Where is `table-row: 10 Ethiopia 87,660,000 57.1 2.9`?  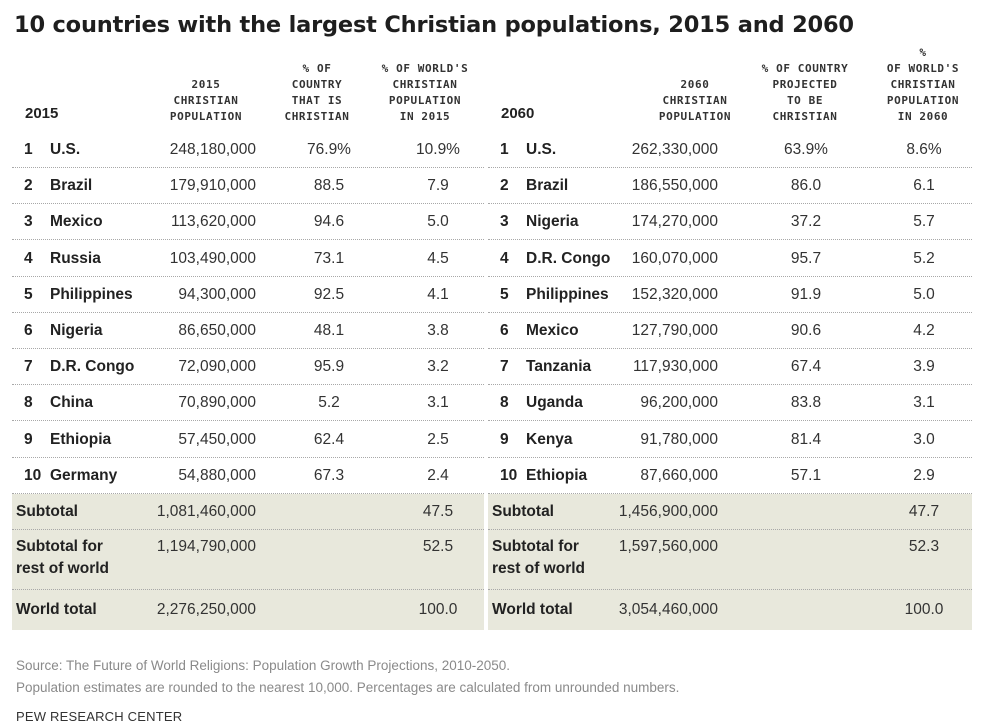 table-row: 10 Ethiopia 87,660,000 57.1 2.9 is located at coordinates (730, 476).